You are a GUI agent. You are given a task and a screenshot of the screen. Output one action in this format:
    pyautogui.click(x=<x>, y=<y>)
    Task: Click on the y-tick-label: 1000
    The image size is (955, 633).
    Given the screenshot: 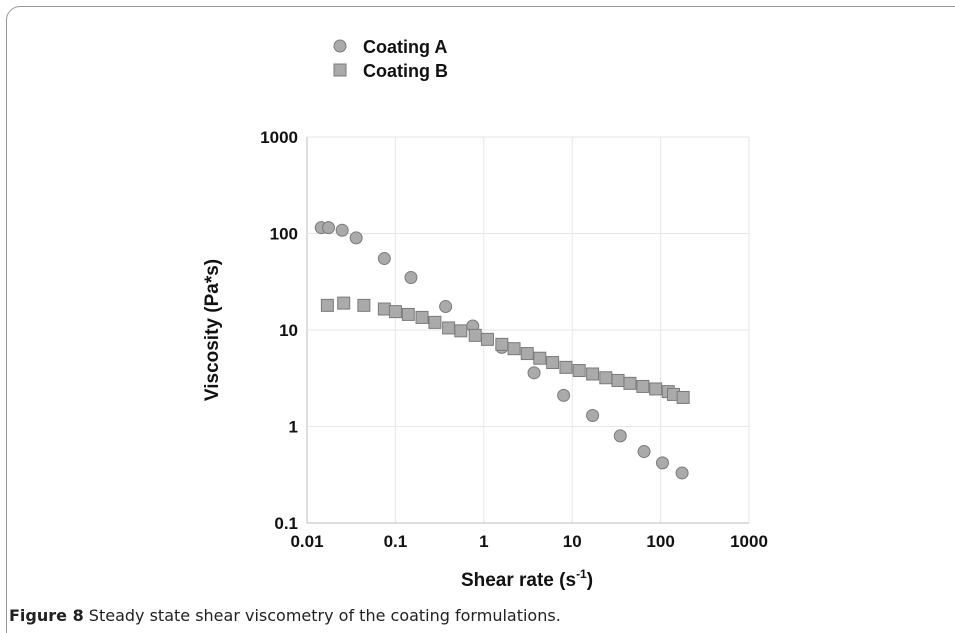 What is the action you would take?
    pyautogui.click(x=279, y=137)
    